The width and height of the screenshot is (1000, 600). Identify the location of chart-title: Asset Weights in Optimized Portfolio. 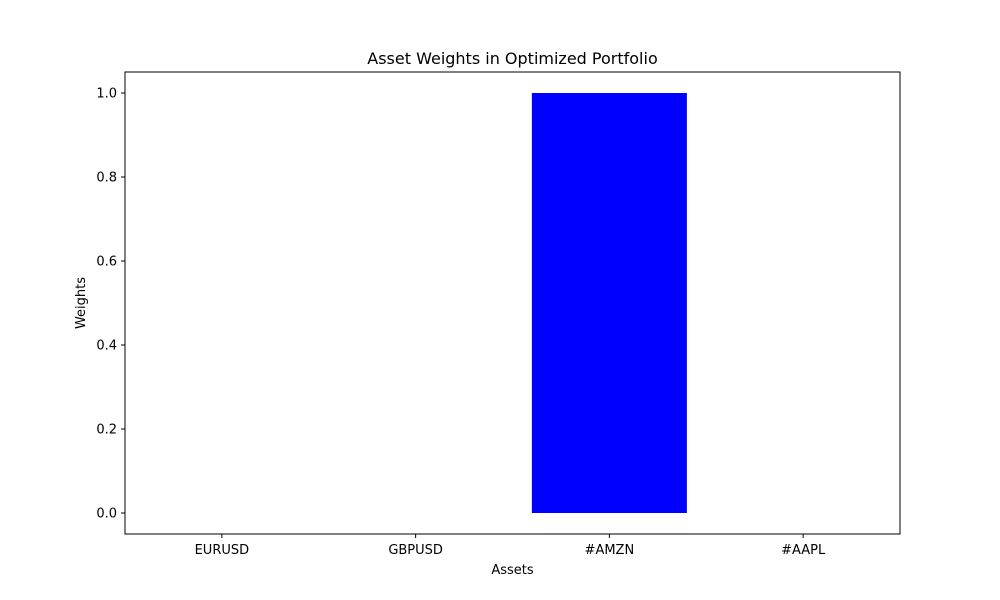
(512, 58).